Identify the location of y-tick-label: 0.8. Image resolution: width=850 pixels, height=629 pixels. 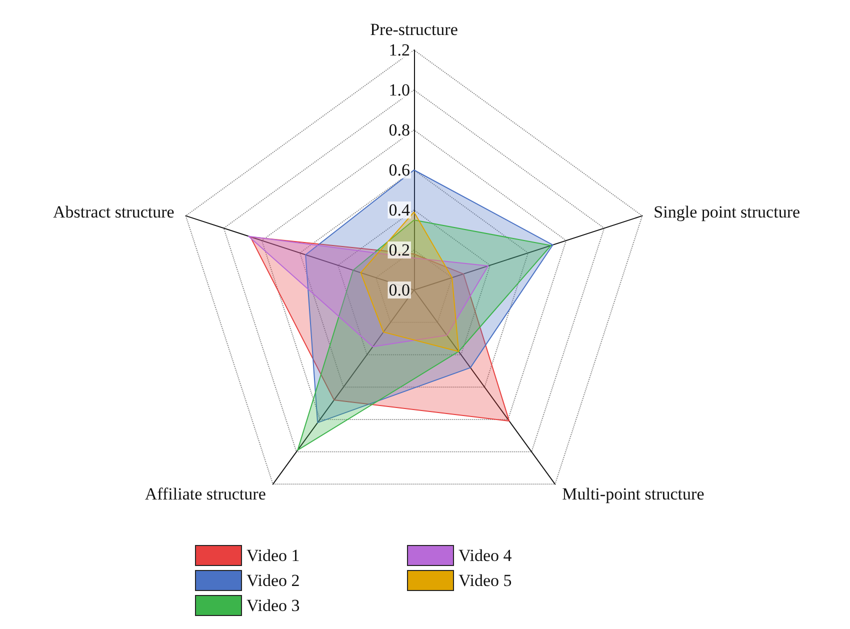
(399, 130).